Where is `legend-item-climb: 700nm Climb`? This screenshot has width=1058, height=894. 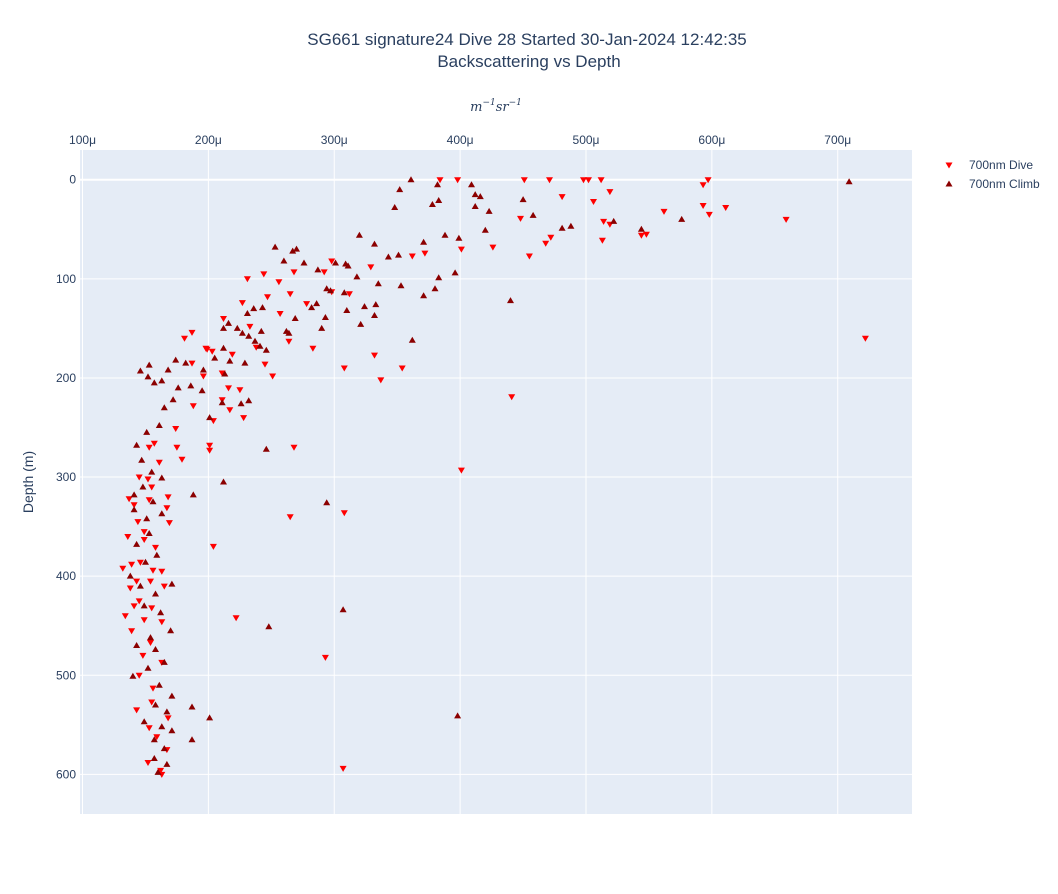
legend-item-climb: 700nm Climb is located at coordinates (993, 184).